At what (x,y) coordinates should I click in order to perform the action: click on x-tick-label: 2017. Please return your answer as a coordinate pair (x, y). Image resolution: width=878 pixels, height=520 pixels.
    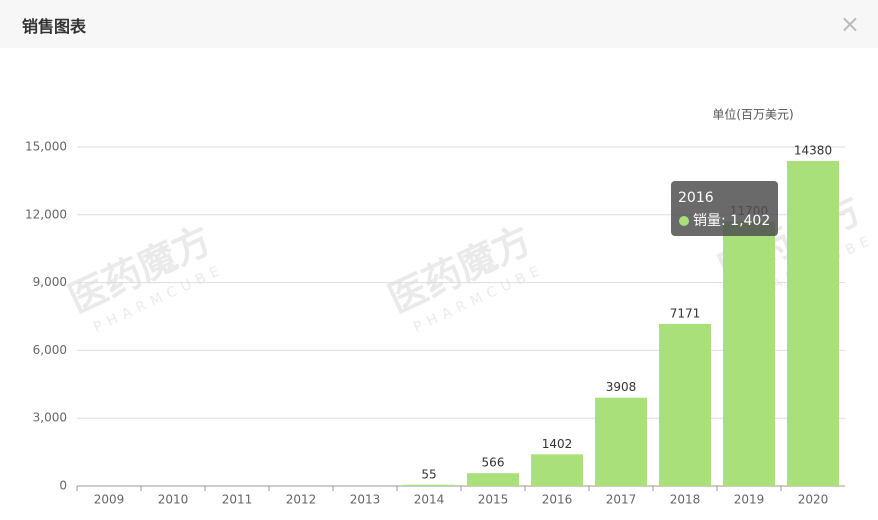
    Looking at the image, I should click on (621, 500).